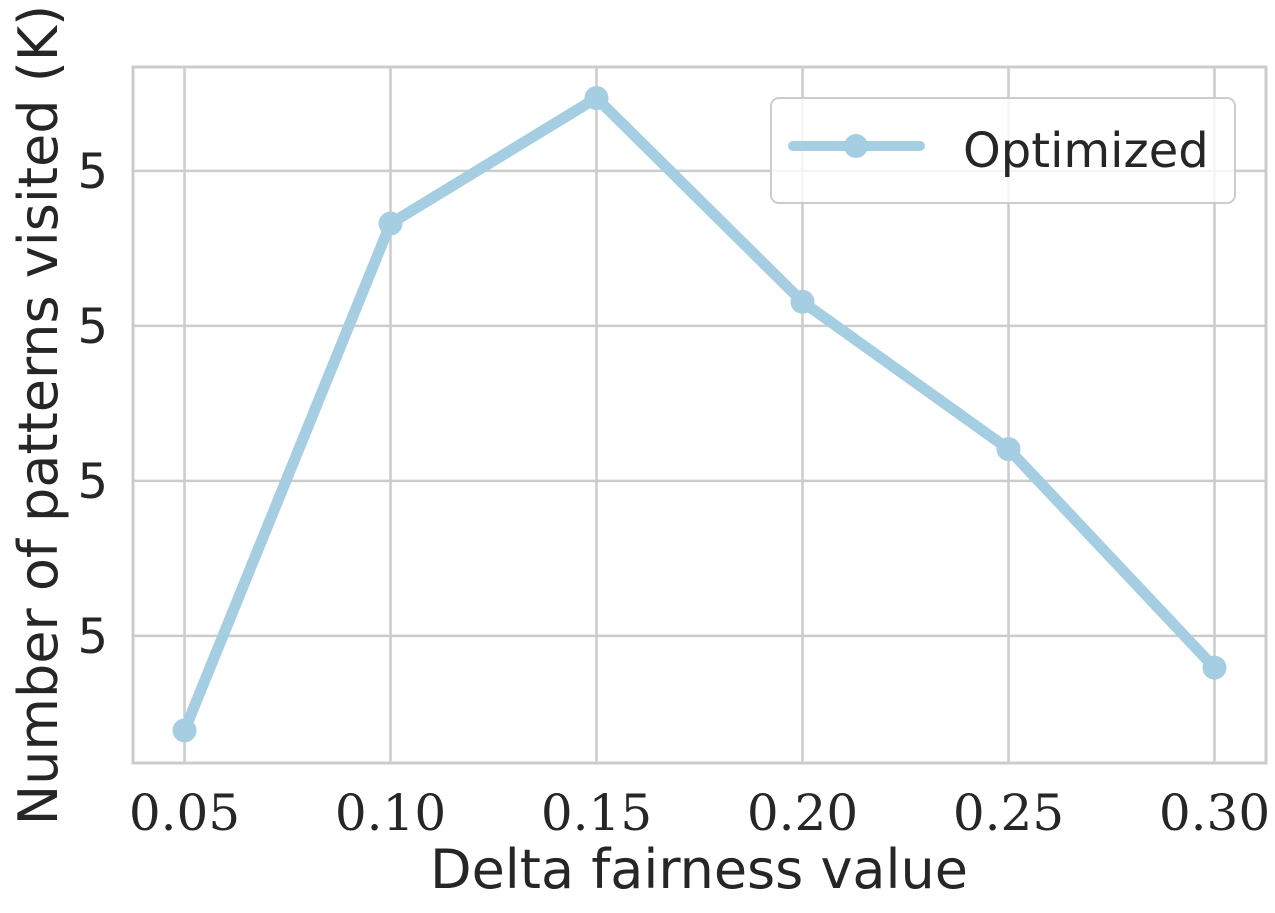  Describe the element at coordinates (1008, 813) in the screenshot. I see `x-tick-label: 0.25` at that location.